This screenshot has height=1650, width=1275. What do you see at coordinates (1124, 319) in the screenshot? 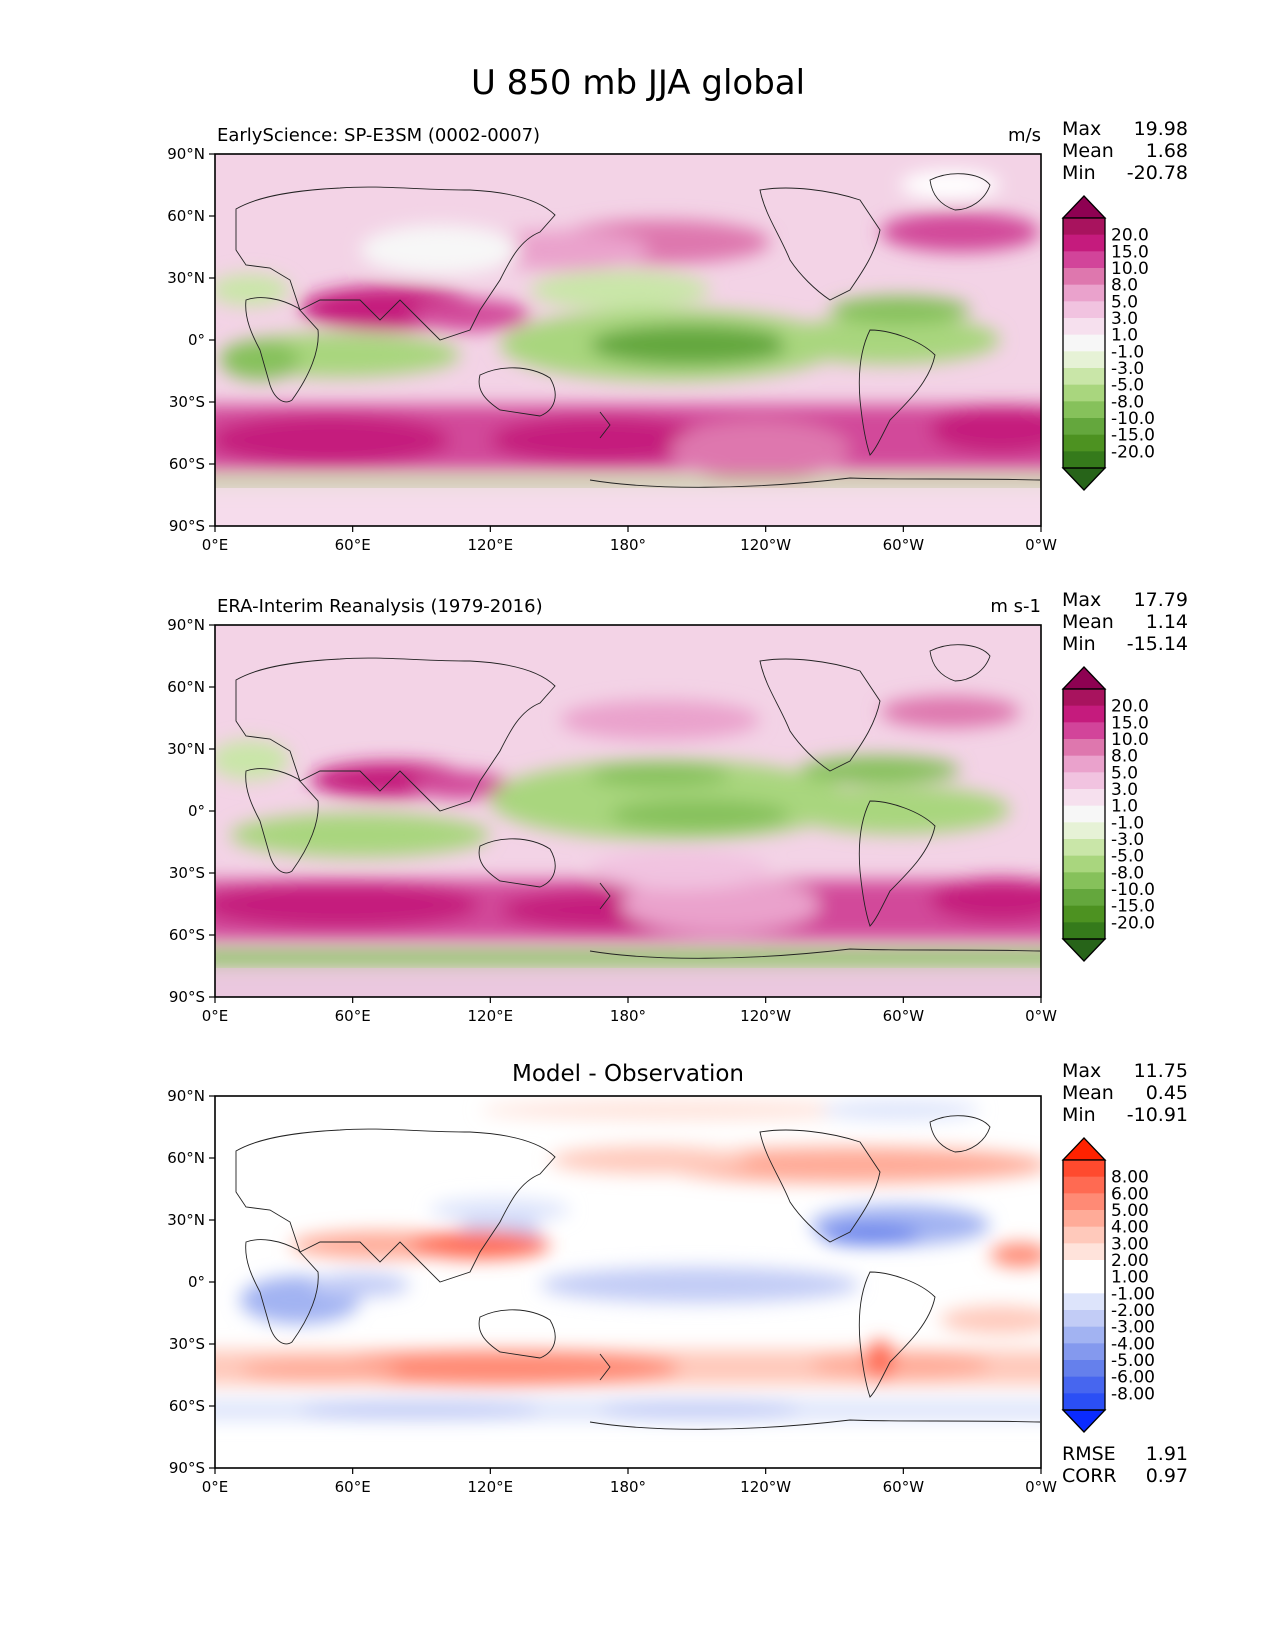
I see `colorbar-tick-label: 3.0` at bounding box center [1124, 319].